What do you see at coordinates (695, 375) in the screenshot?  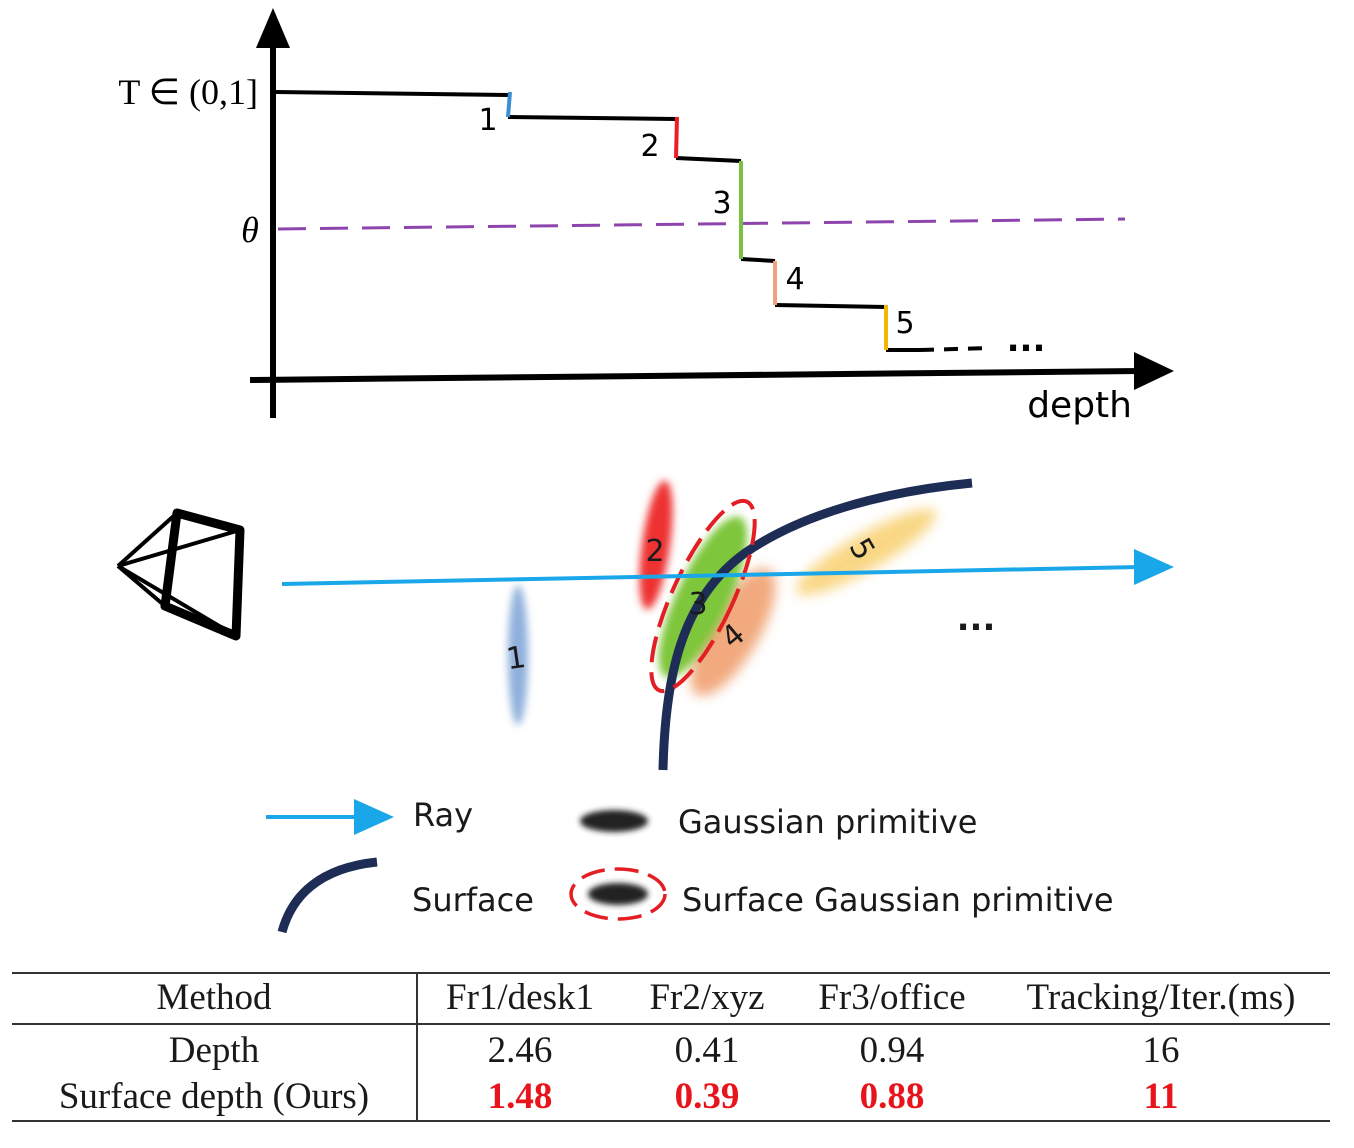 I see `x-axis` at bounding box center [695, 375].